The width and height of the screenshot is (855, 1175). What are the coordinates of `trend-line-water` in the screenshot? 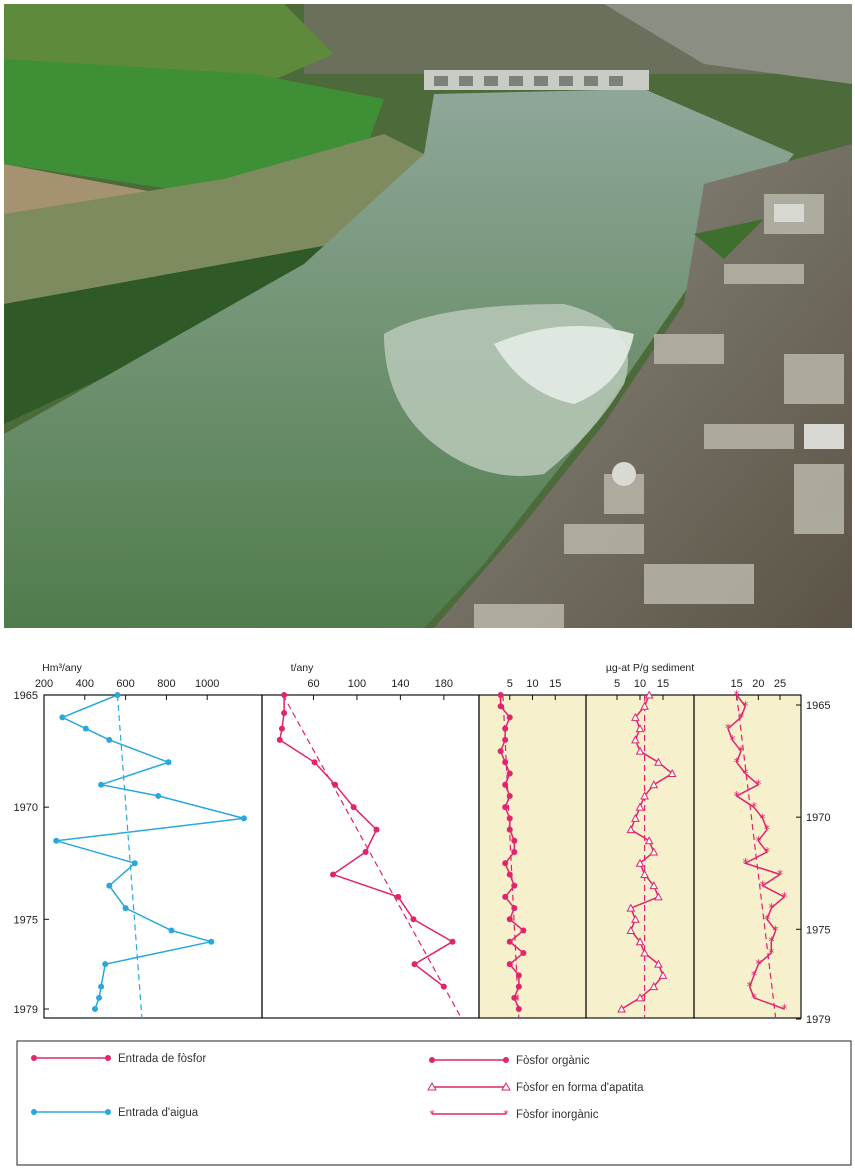 It's located at (129, 856).